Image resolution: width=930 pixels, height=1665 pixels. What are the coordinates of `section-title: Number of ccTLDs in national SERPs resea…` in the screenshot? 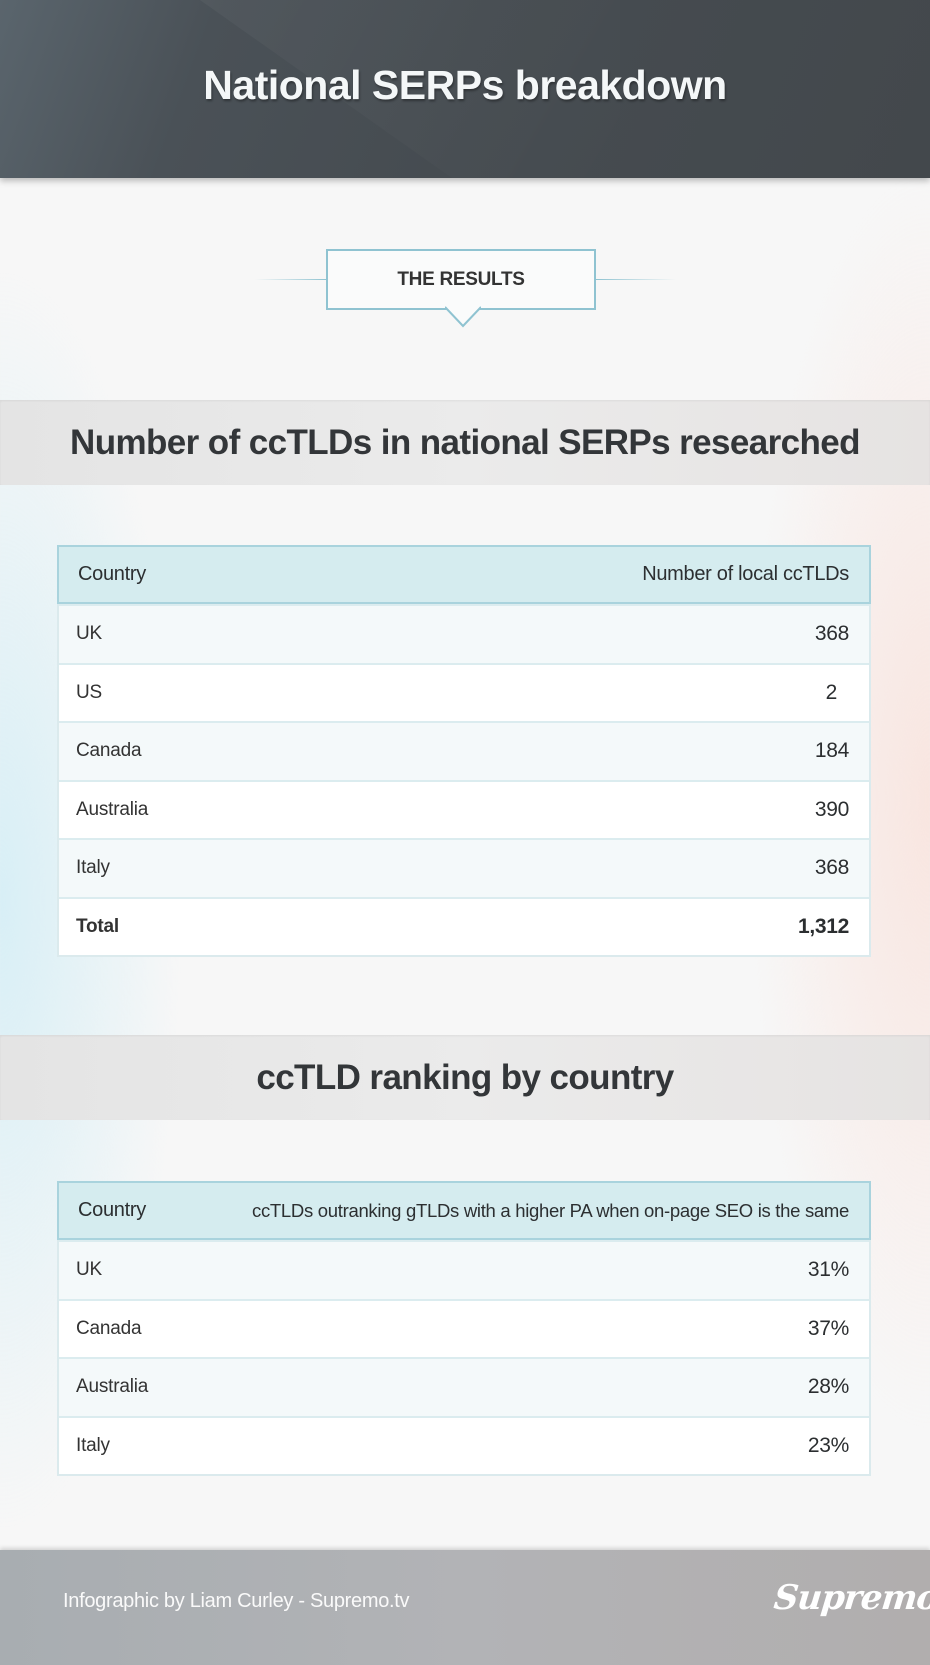 It's located at (465, 442).